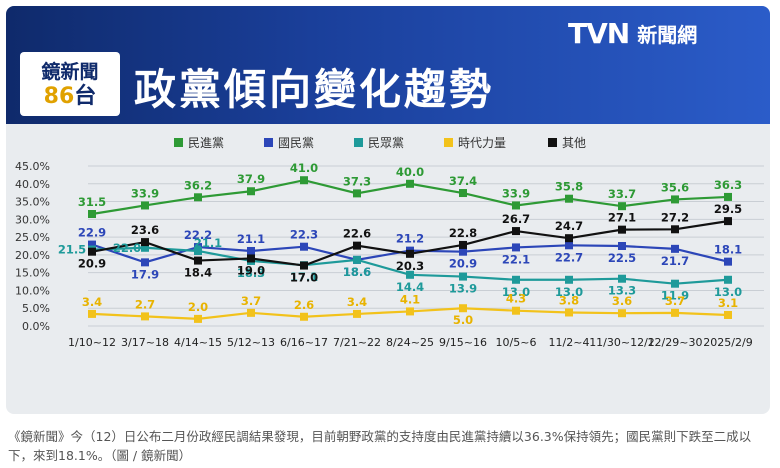 The width and height of the screenshot is (780, 468). I want to click on data-label: 22.2, so click(198, 235).